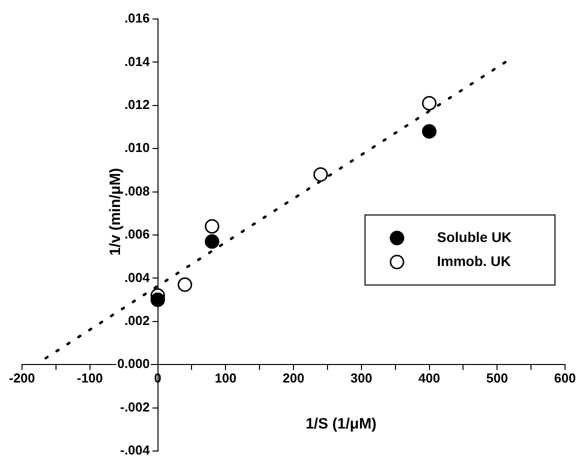  What do you see at coordinates (135, 450) in the screenshot?
I see `y-tick-label: -.004` at bounding box center [135, 450].